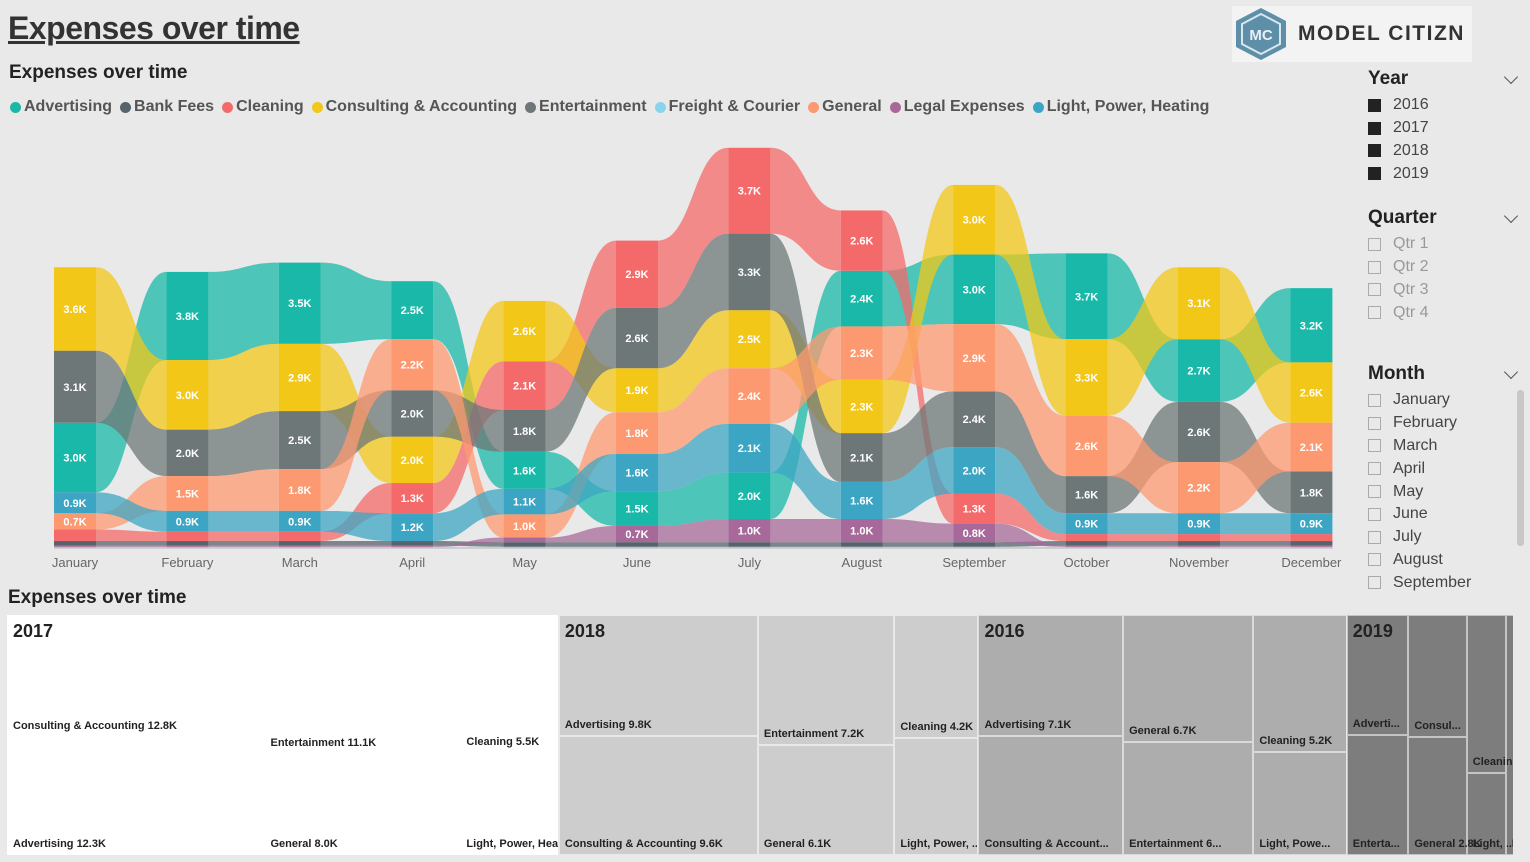  I want to click on slicer-option-september: September, so click(1443, 582).